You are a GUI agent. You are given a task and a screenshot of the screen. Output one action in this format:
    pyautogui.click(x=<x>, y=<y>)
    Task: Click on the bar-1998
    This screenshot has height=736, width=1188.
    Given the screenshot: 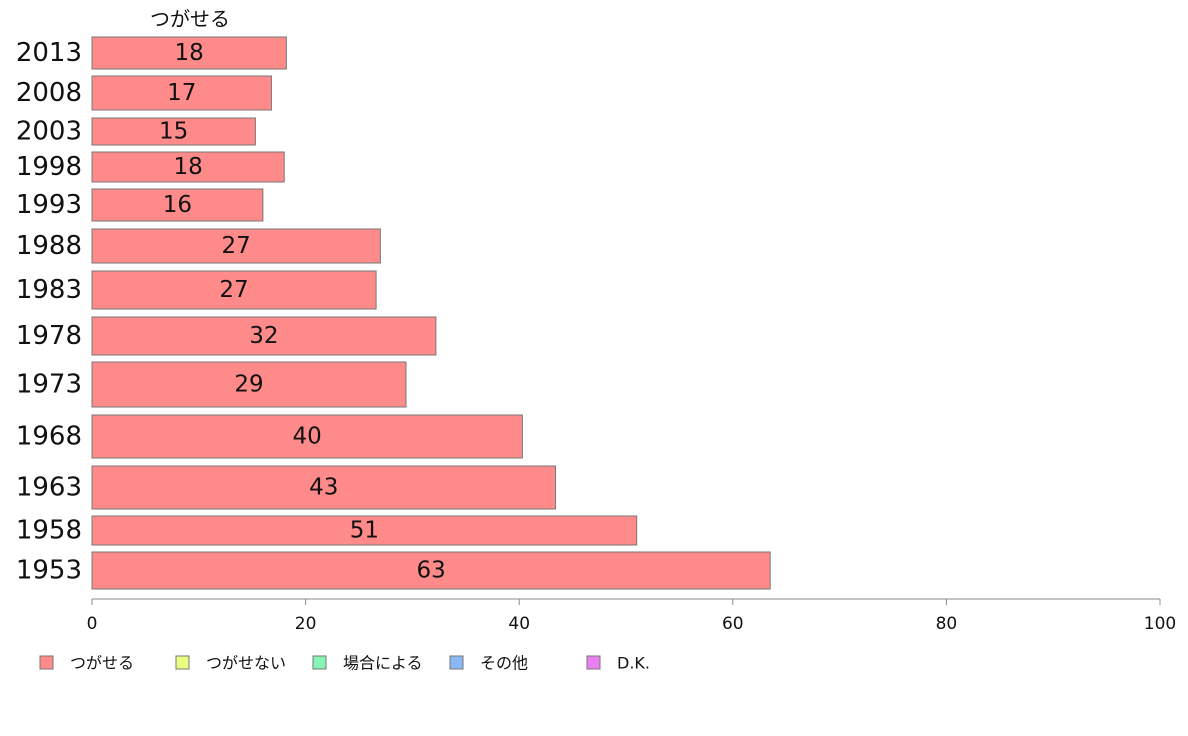 What is the action you would take?
    pyautogui.click(x=188, y=167)
    